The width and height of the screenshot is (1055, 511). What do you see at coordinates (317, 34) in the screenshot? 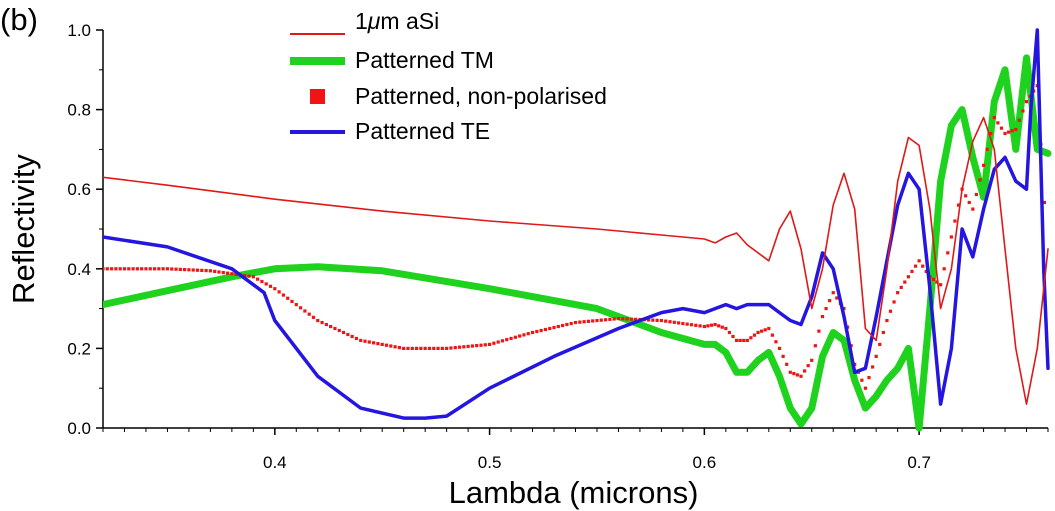
I see `legend-swatch-asi` at bounding box center [317, 34].